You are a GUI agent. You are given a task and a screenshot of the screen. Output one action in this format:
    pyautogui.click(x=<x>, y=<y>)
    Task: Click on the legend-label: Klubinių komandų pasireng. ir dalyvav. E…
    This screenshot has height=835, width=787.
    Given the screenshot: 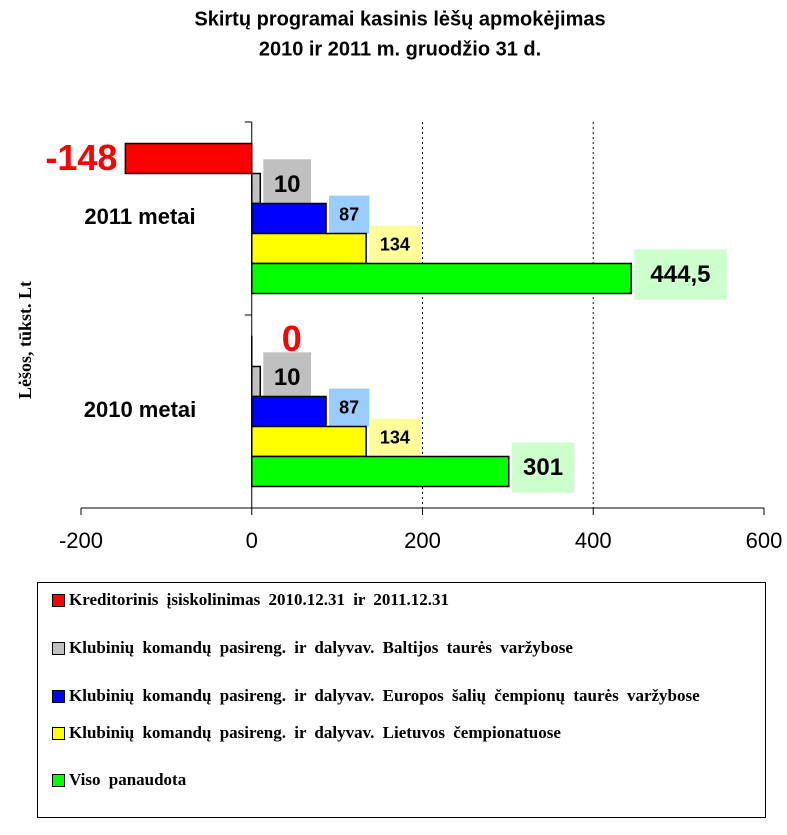 What is the action you would take?
    pyautogui.click(x=384, y=695)
    